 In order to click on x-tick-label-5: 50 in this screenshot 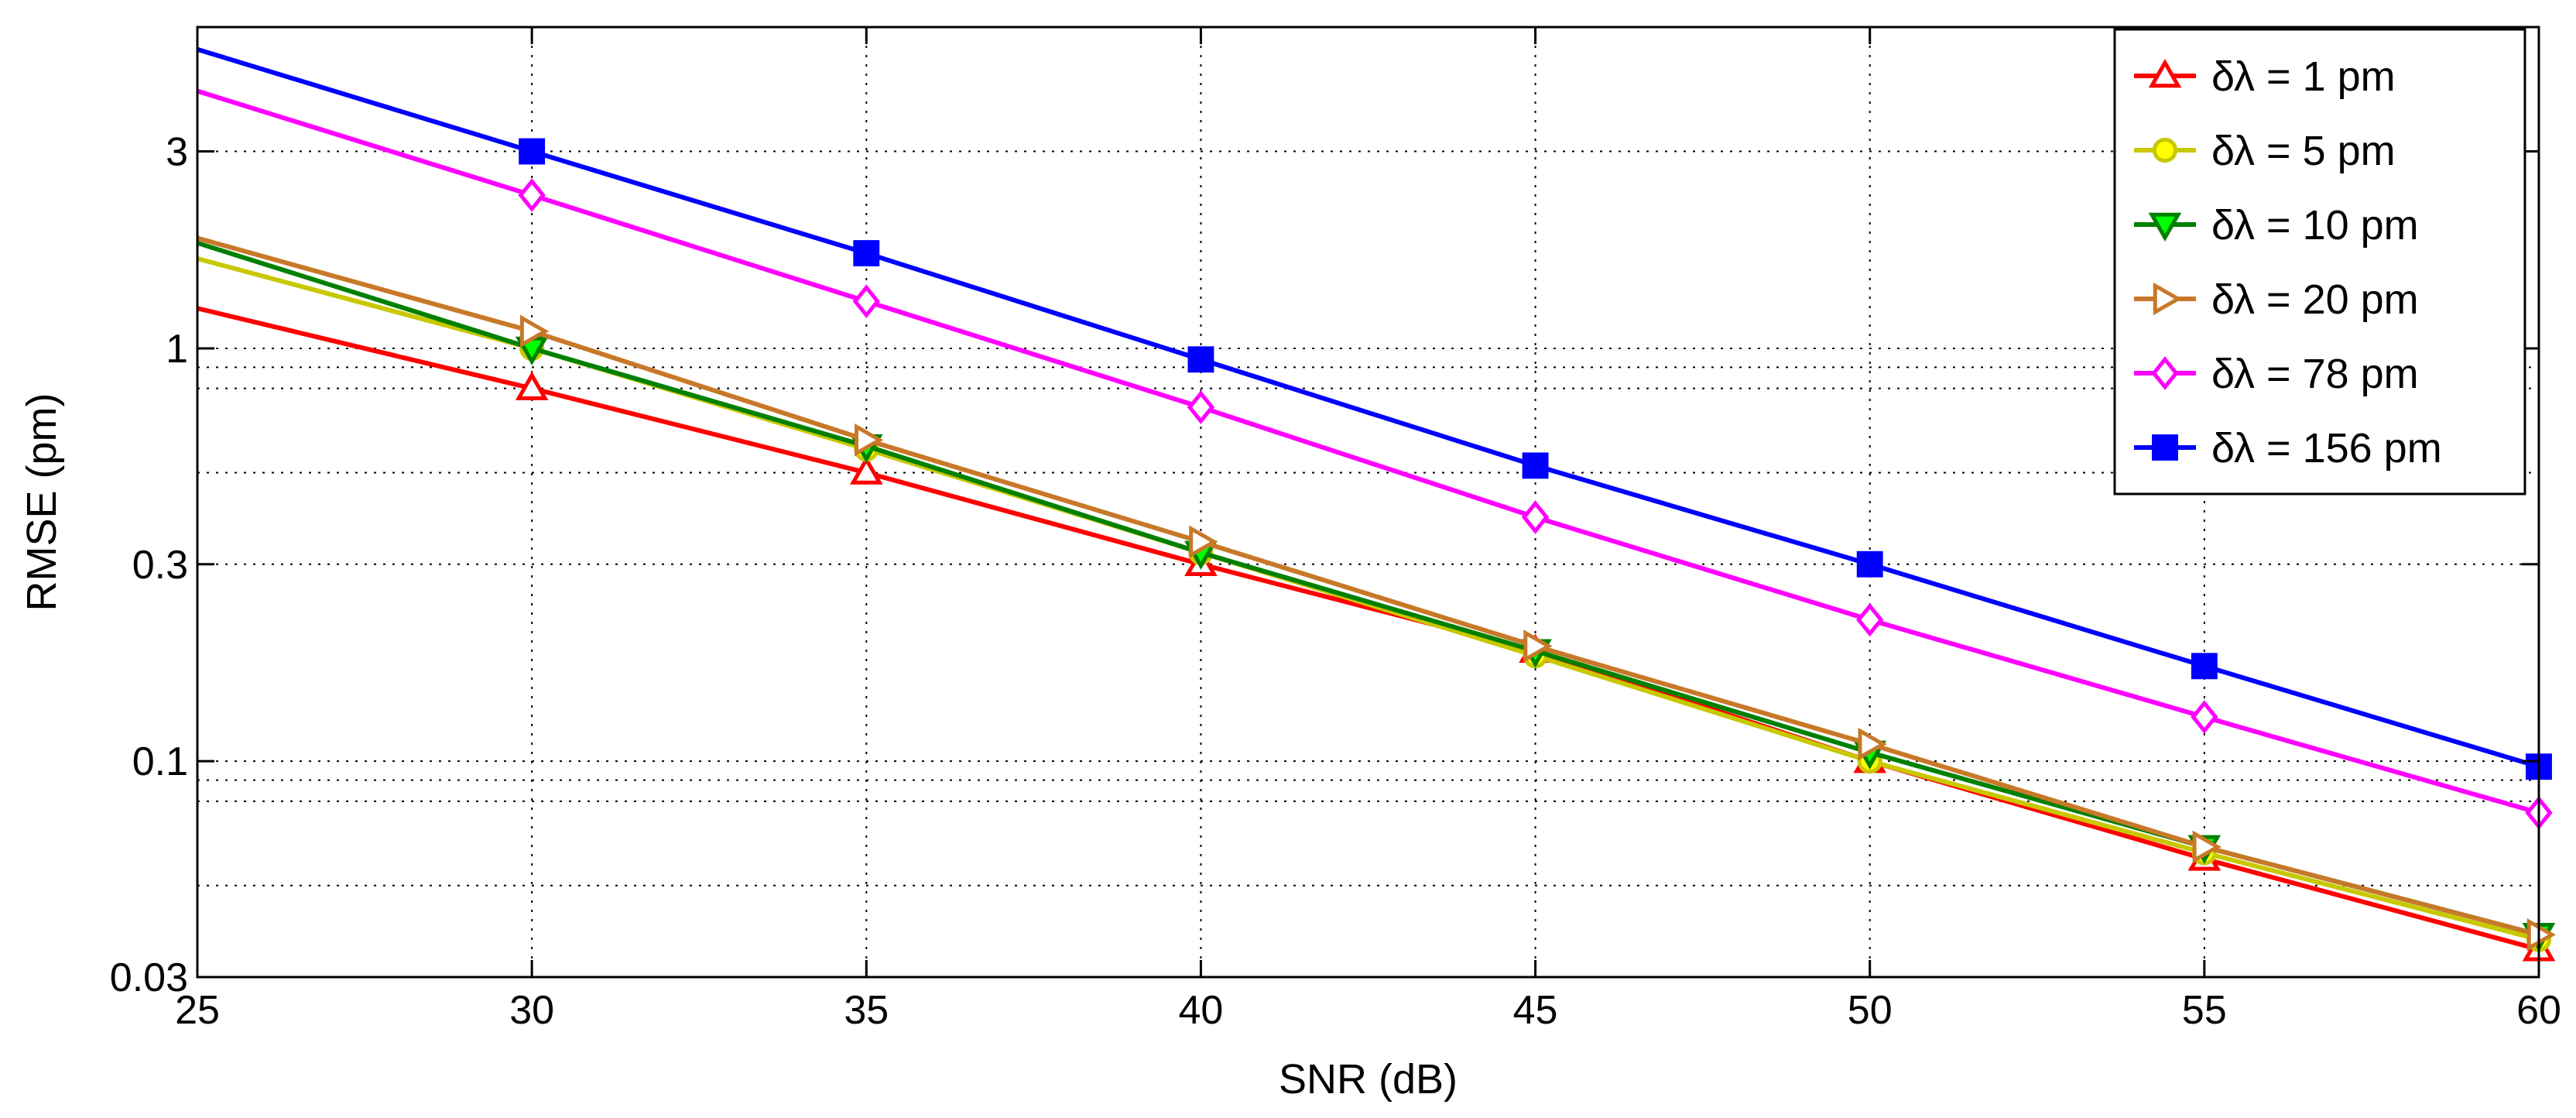, I will do `click(1870, 1011)`.